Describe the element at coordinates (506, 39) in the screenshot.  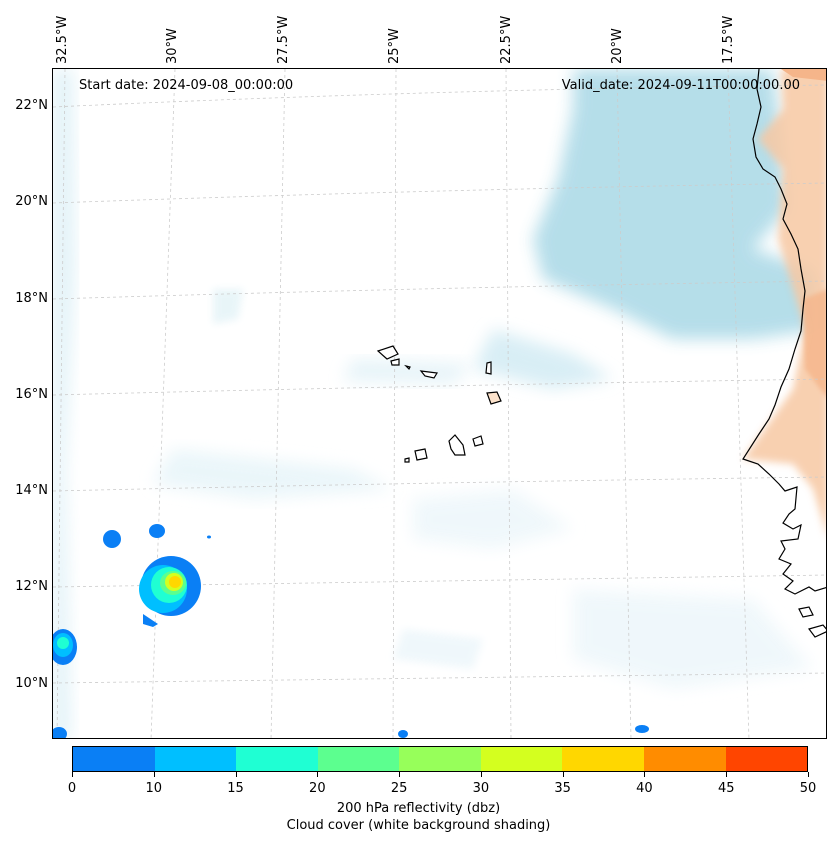
I see `lon-label-22-5: 22.5°W` at that location.